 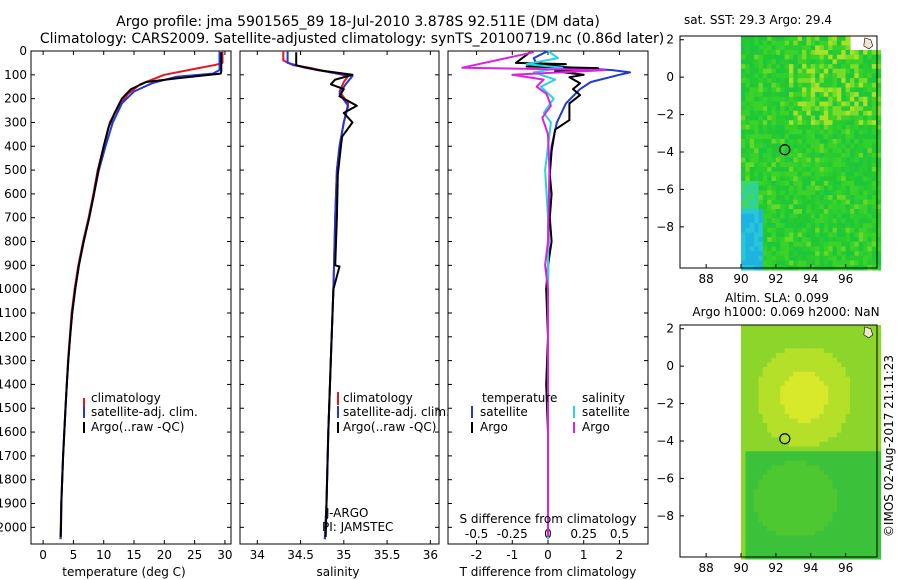 I want to click on copyright-timestamp: ©IMOS 02-Aug-2017 21:11:23, so click(x=889, y=446).